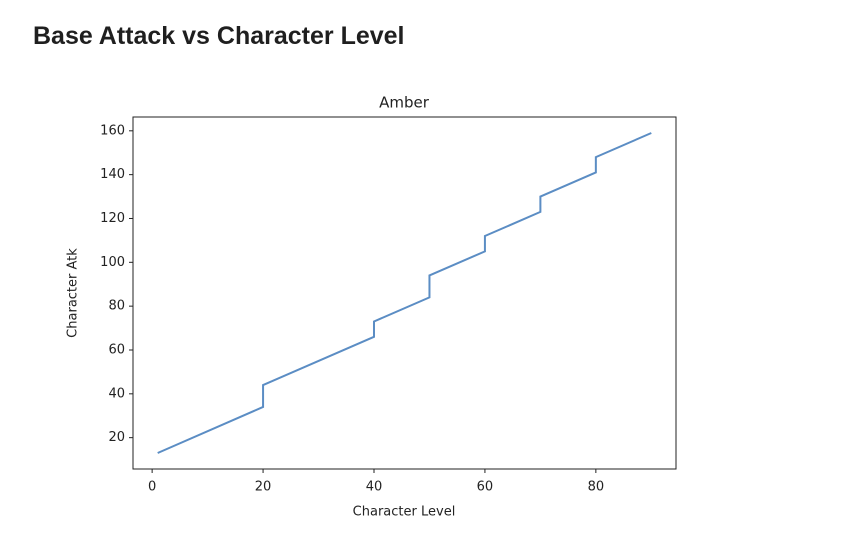 The width and height of the screenshot is (868, 550). I want to click on x-tick-label: 40, so click(374, 487).